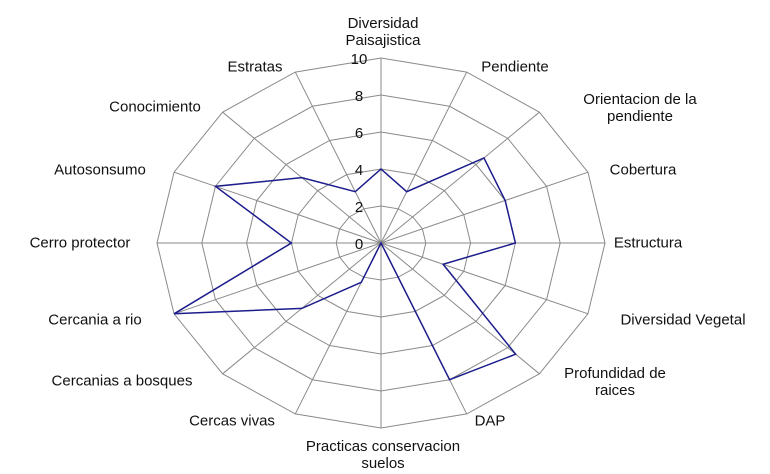 The height and width of the screenshot is (474, 770). I want to click on category-label: Estratas, so click(255, 67).